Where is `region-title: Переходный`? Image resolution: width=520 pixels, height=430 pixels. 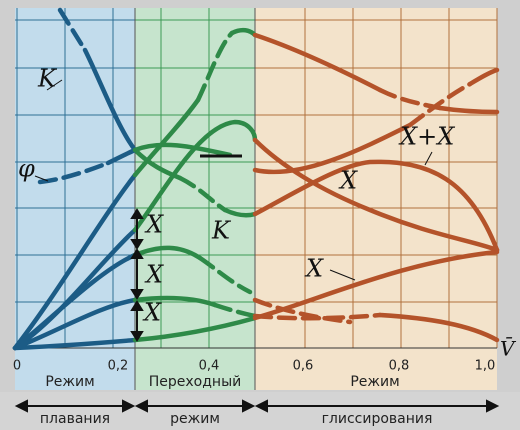
region-title: Переходный is located at coordinates (195, 382).